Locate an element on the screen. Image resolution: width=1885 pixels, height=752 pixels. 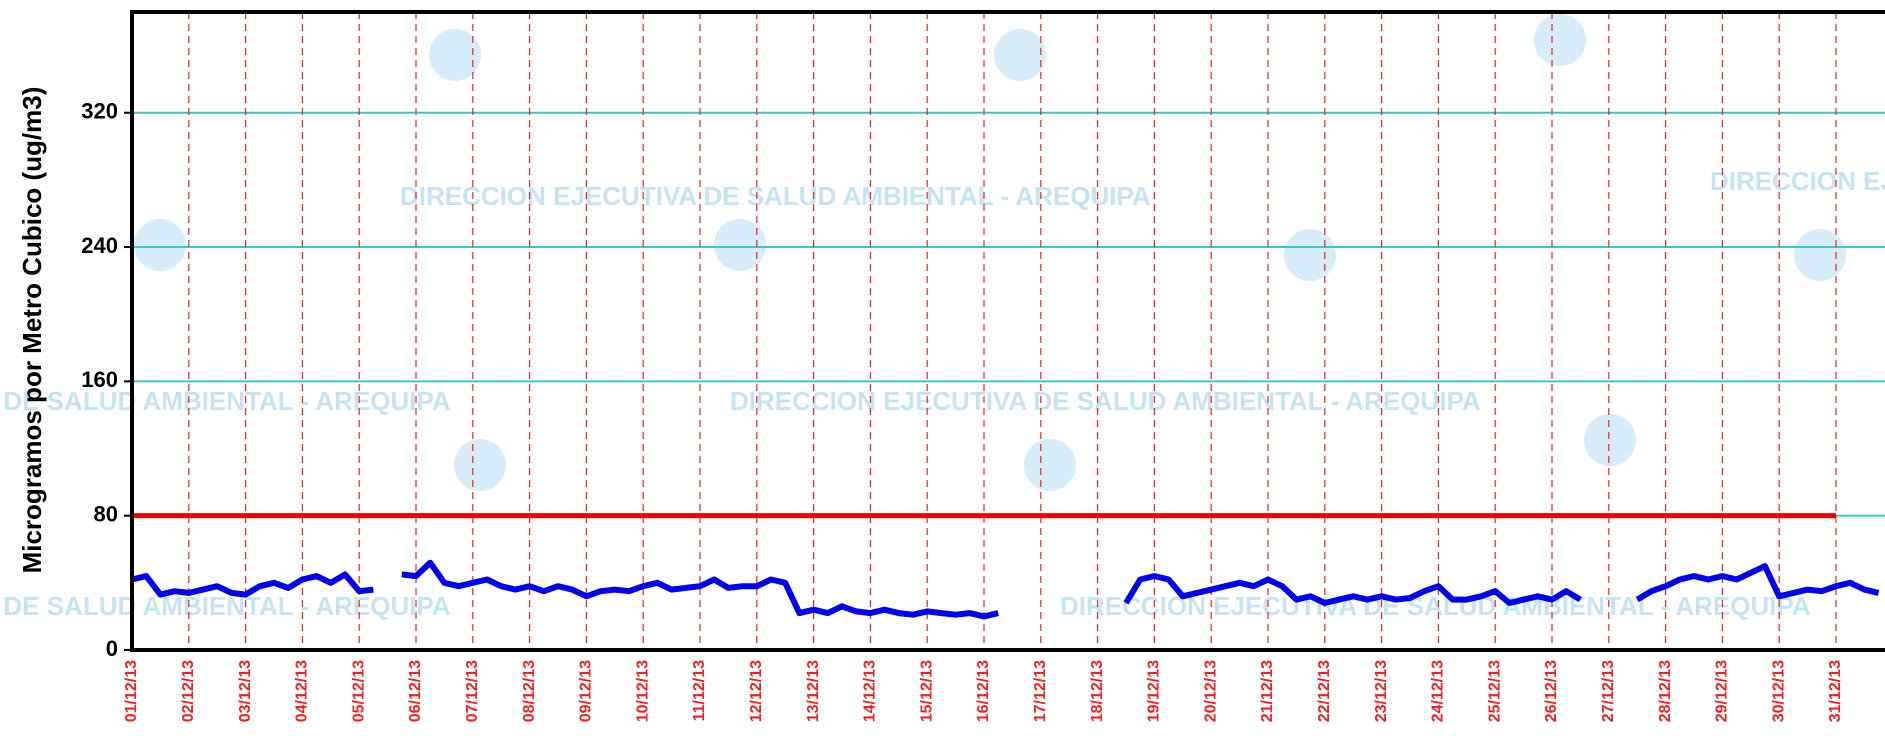
x-tick-label: 11/12/13 is located at coordinates (699, 691).